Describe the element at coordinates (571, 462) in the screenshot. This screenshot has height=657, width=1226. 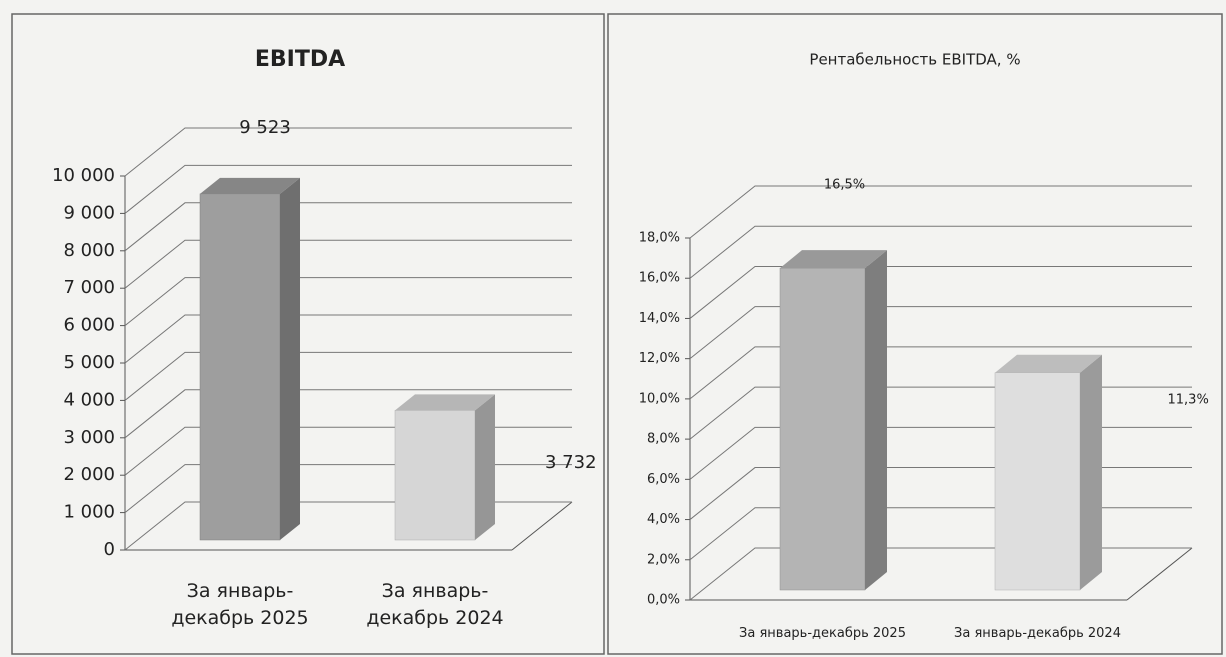
I see `value-label: 3 732` at that location.